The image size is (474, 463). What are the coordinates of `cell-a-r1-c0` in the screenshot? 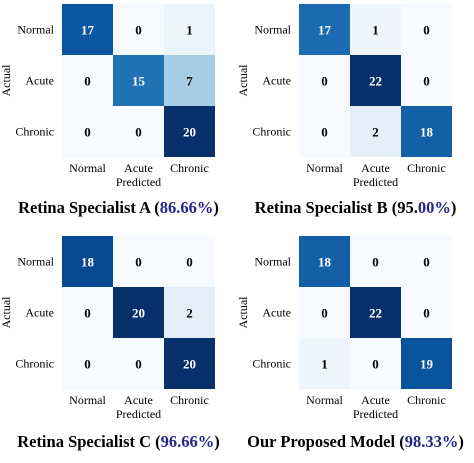 It's located at (87, 80).